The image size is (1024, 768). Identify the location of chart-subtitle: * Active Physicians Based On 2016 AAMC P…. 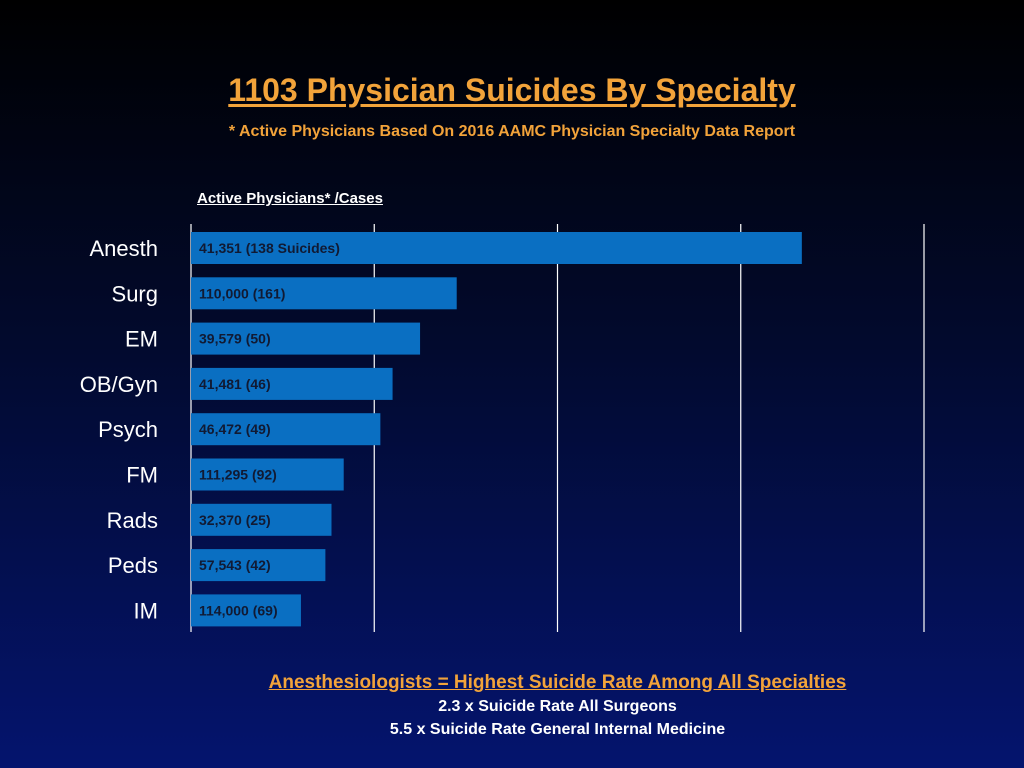
(512, 131).